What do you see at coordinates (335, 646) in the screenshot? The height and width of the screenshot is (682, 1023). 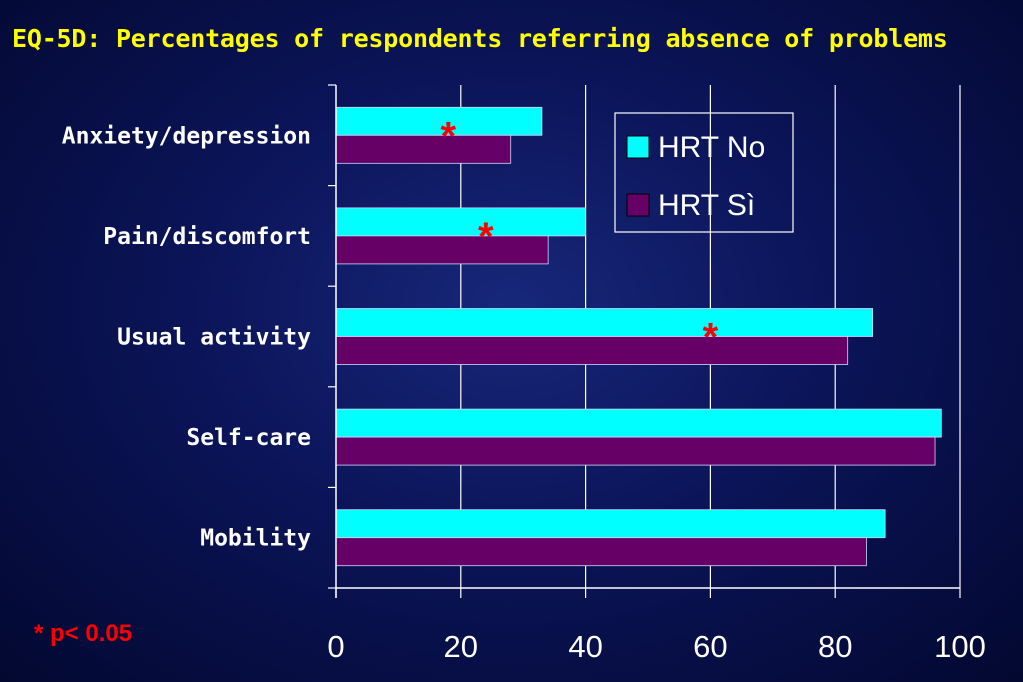 I see `x-tick-label: 0` at bounding box center [335, 646].